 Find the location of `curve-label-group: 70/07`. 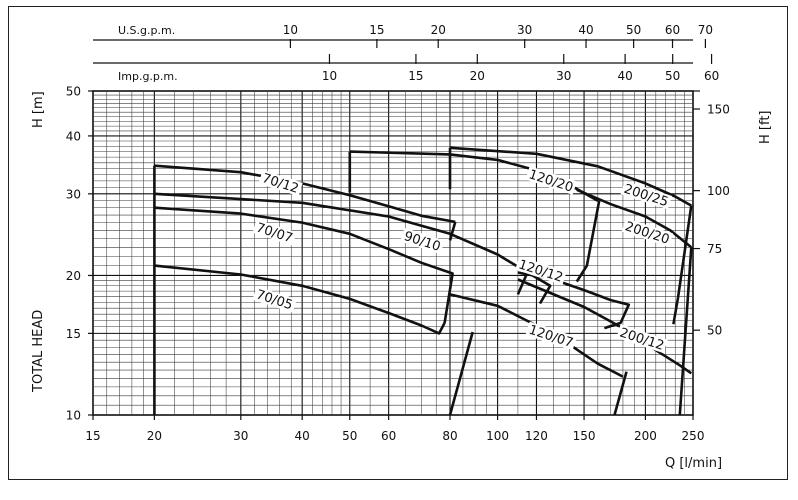

curve-label-group: 70/07 is located at coordinates (274, 233).